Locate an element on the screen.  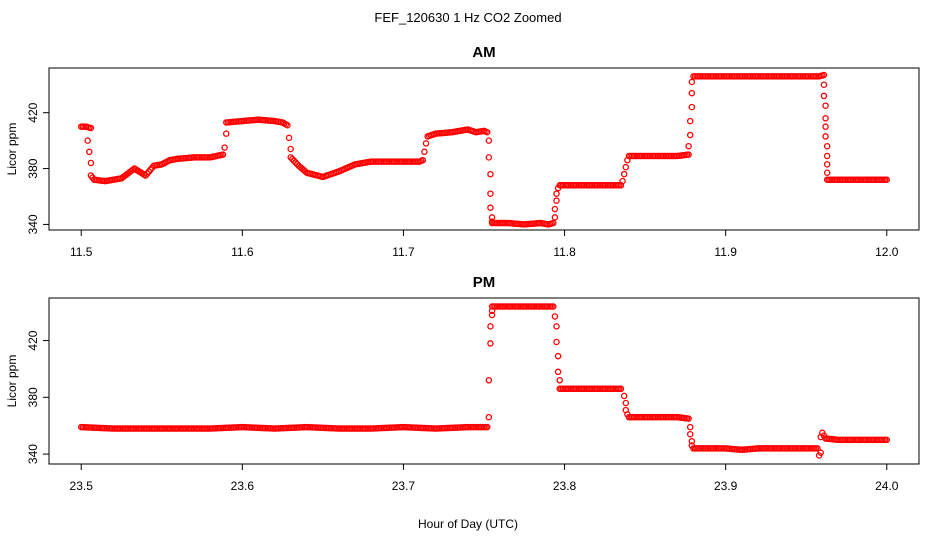
x-tick-label: 12.0 is located at coordinates (887, 252).